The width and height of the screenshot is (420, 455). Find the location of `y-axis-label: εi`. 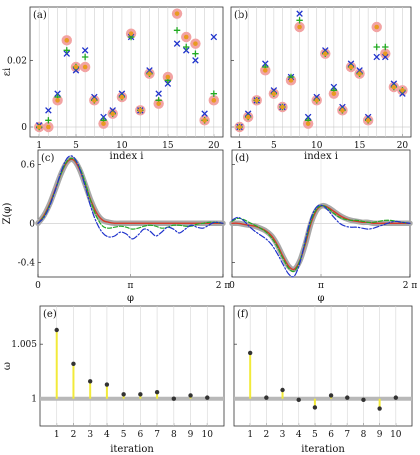

y-axis-label: εi is located at coordinates (7, 72).